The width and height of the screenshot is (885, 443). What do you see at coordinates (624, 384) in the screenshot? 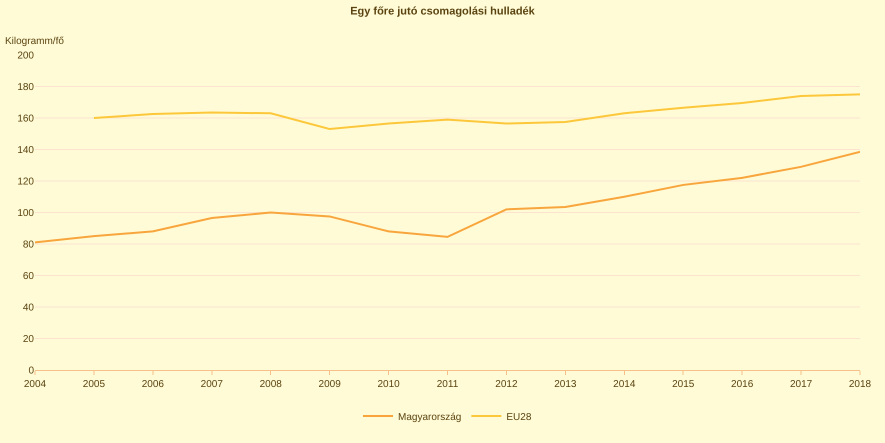
I see `x-tick-label: 2014` at bounding box center [624, 384].